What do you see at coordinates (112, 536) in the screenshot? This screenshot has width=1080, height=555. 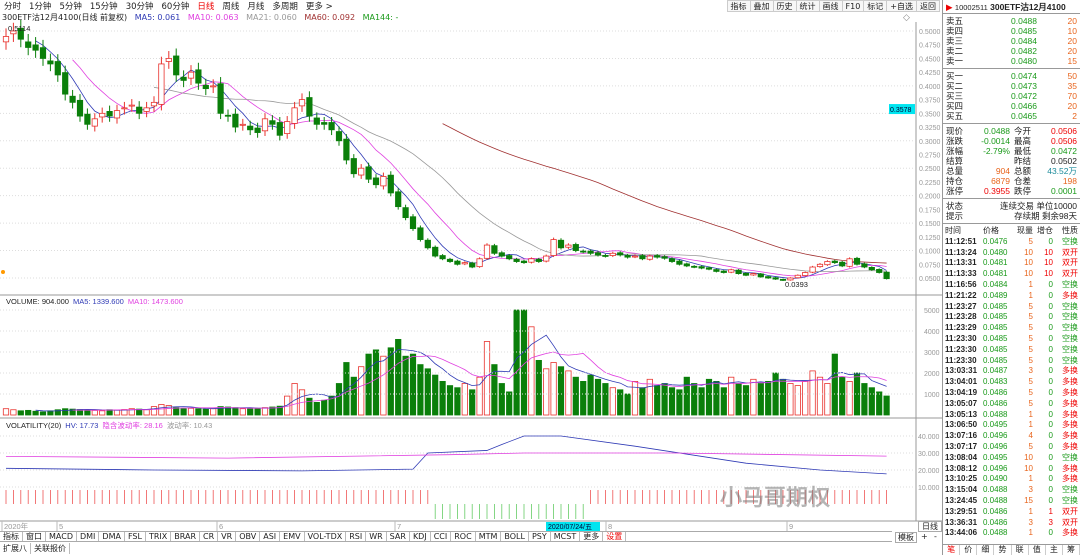 I see `indicator-tab-4: DMA` at bounding box center [112, 536].